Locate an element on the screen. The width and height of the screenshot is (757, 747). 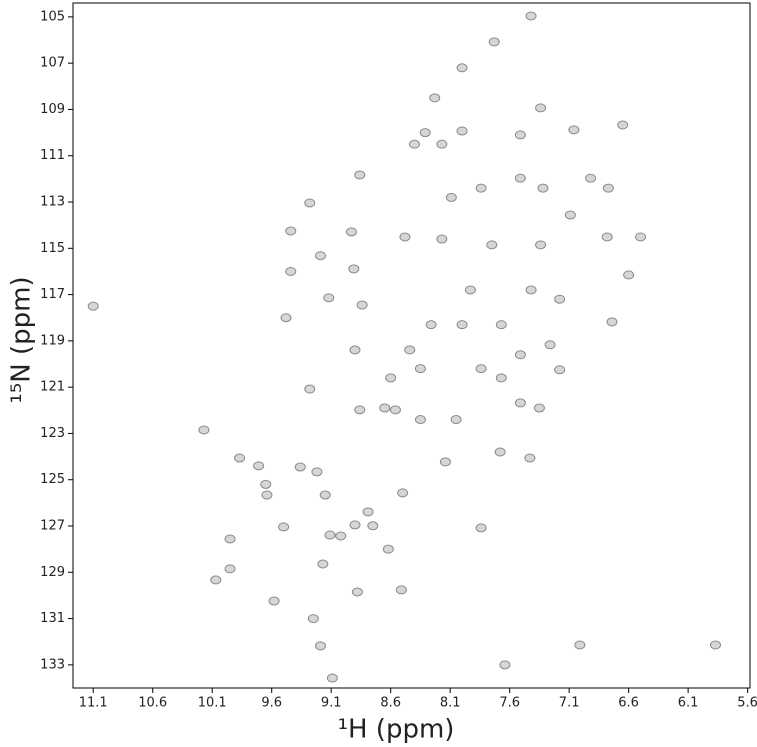
y-tick-label: 133 is located at coordinates (52, 664).